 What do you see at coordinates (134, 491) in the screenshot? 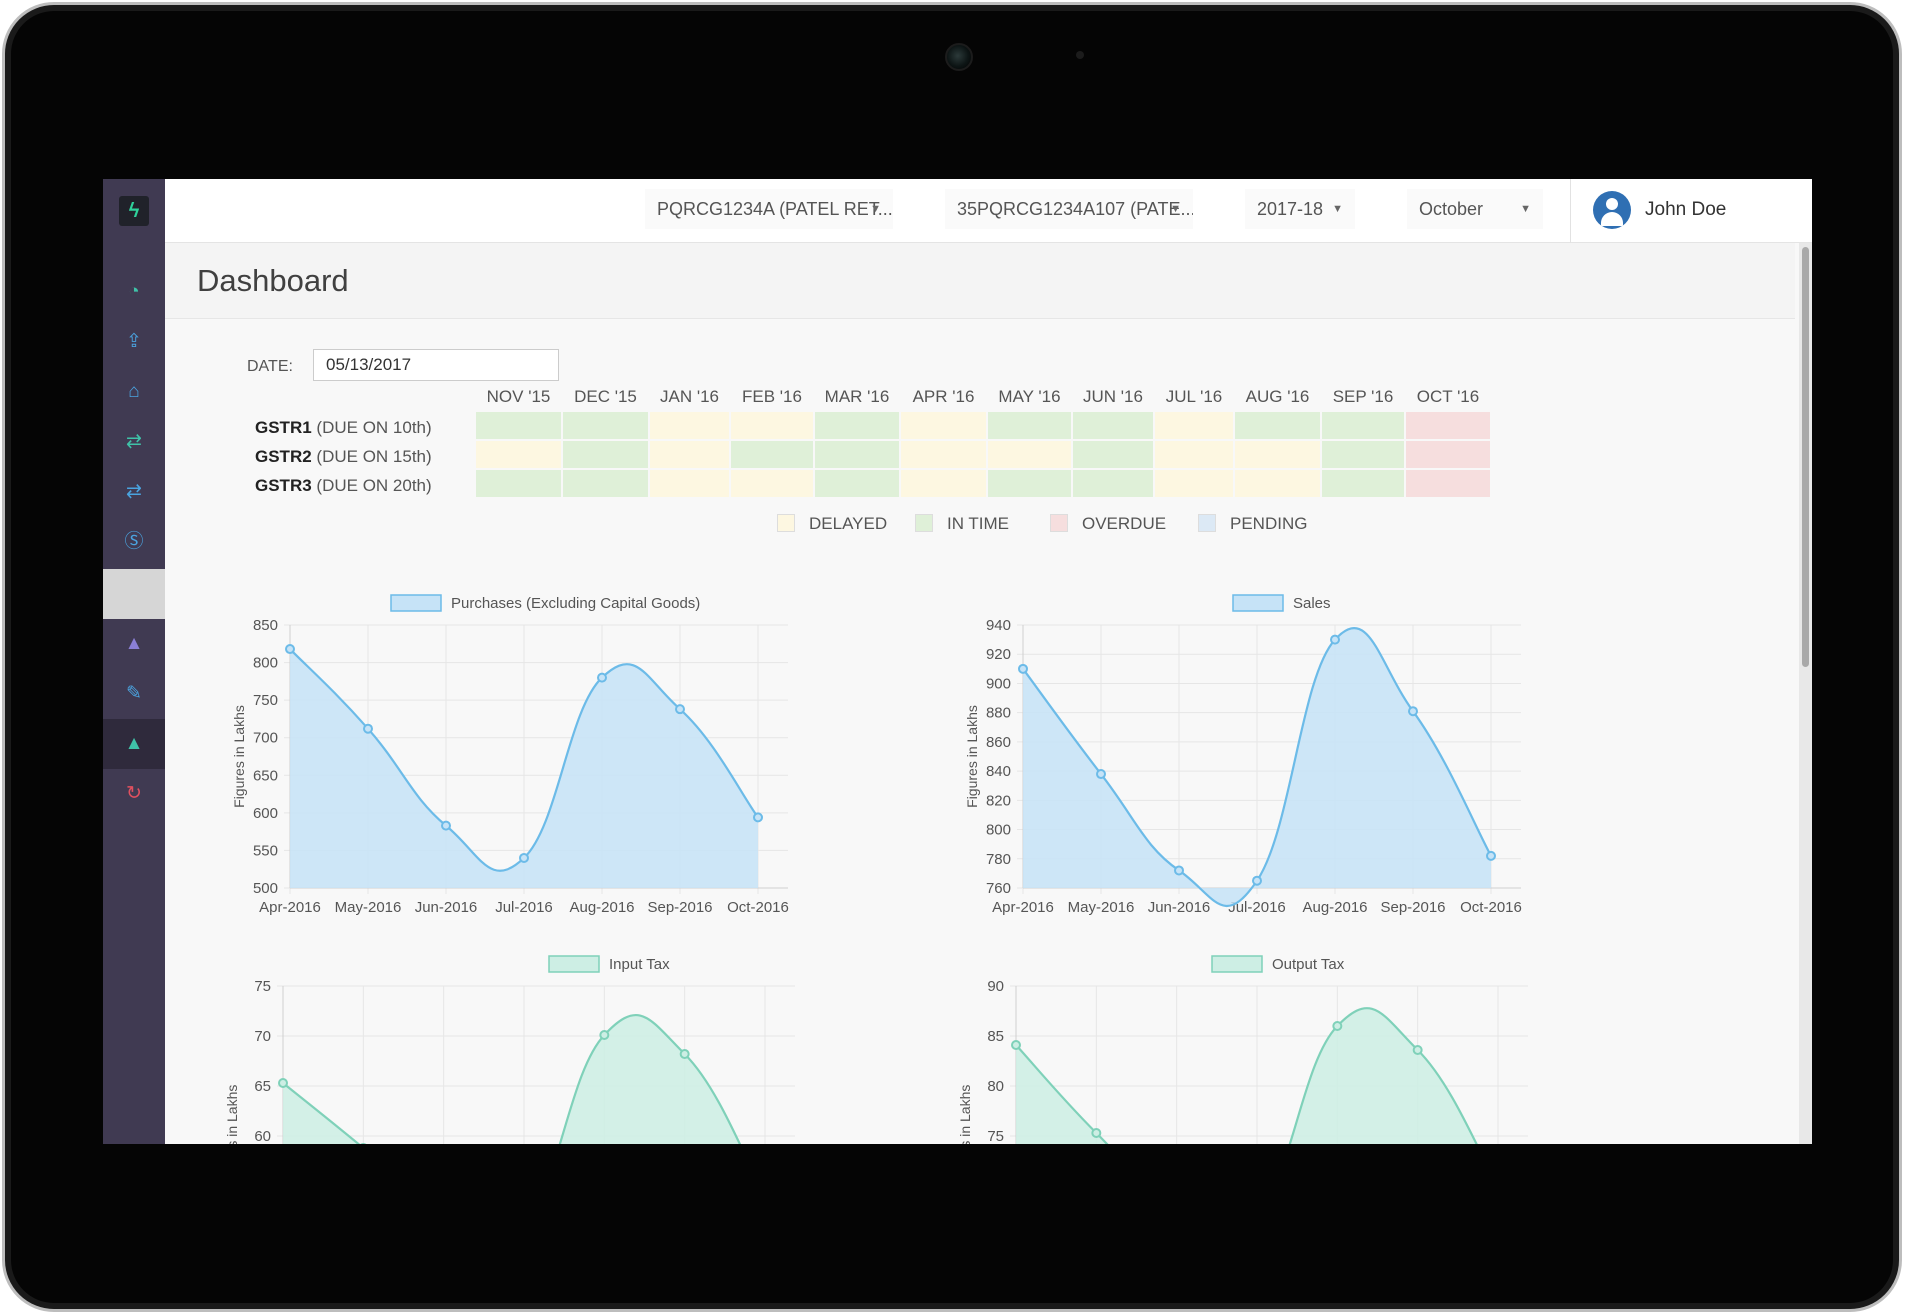
I see `sync-icon: ⇄` at bounding box center [134, 491].